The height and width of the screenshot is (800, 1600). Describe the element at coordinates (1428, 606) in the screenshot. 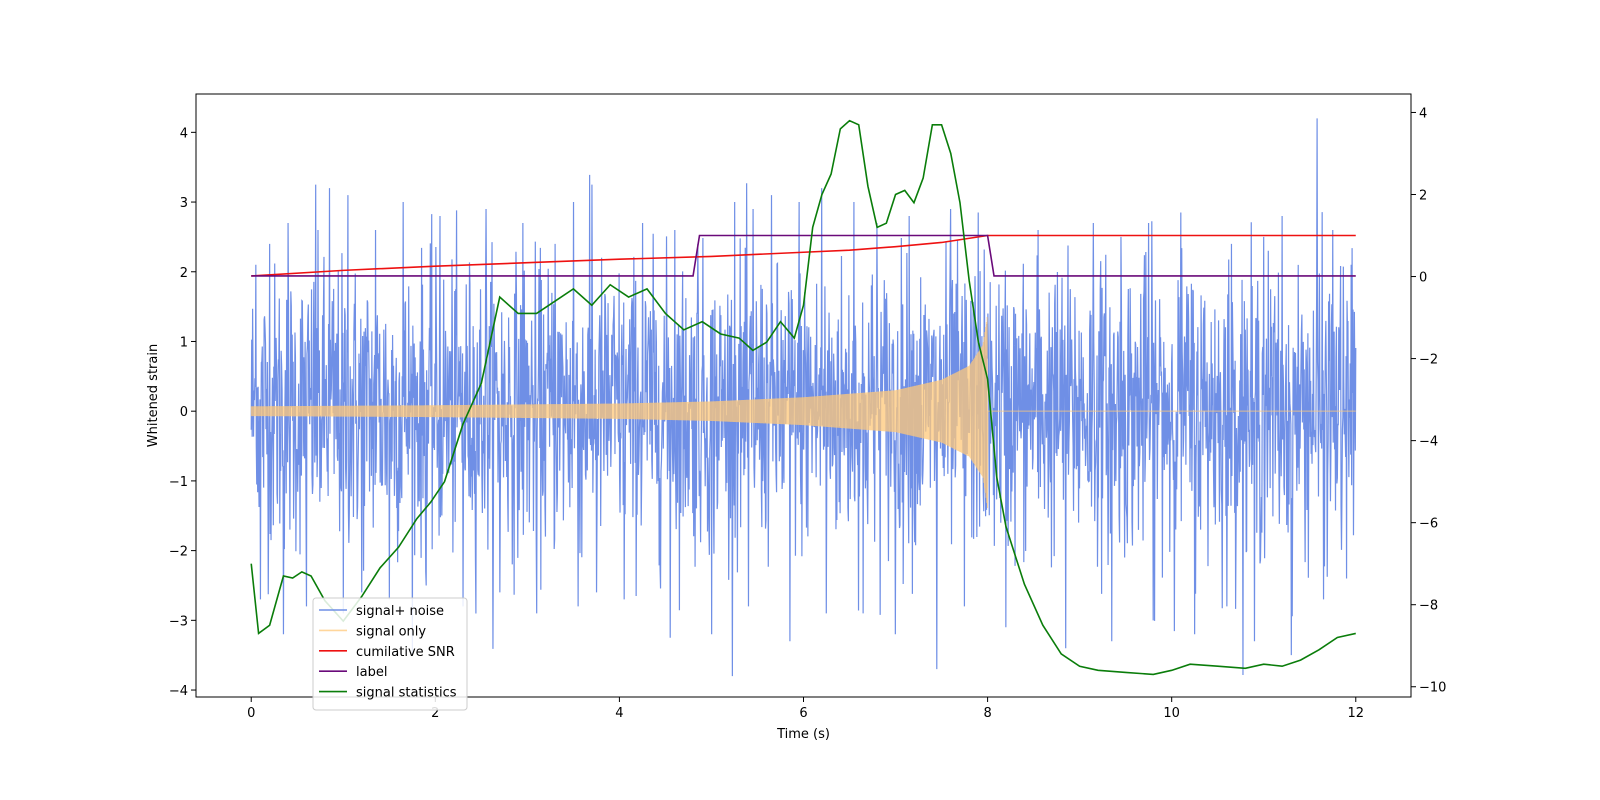

I see `y2-tick-label: −8` at that location.